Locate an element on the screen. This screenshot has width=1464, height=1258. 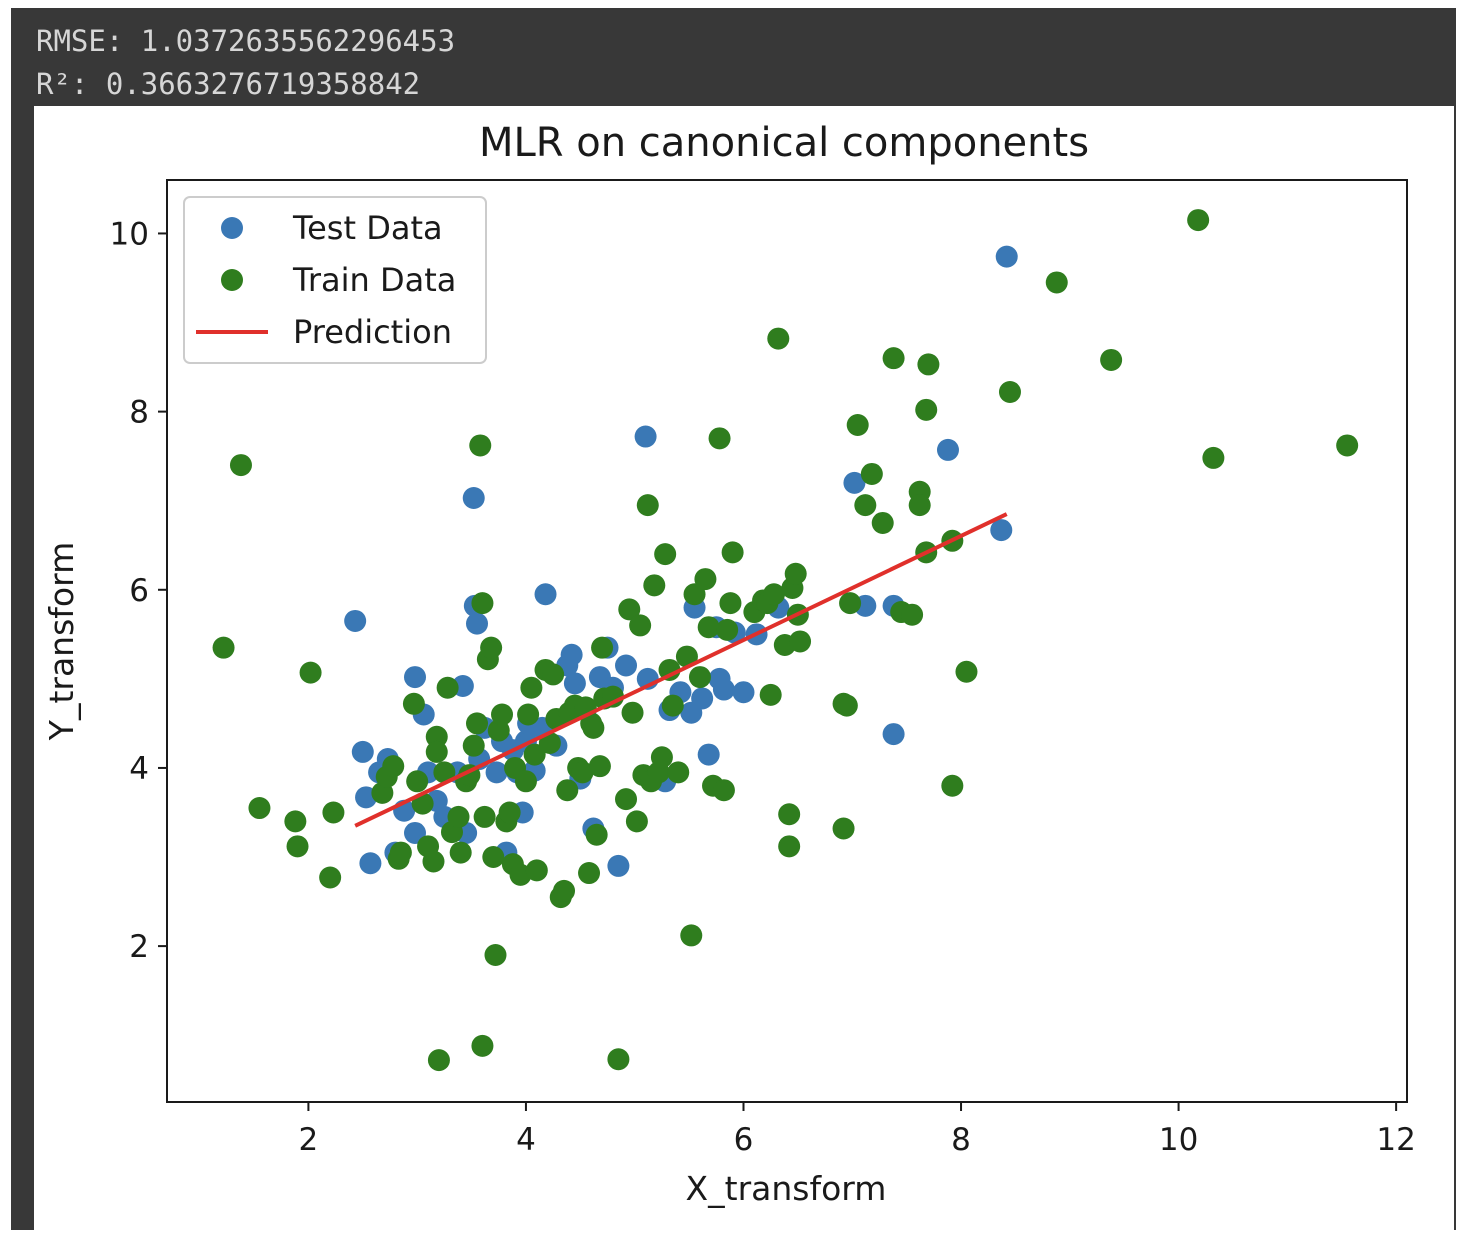
x-axis: 2 4 6 8 10 12 is located at coordinates (857, 1130).